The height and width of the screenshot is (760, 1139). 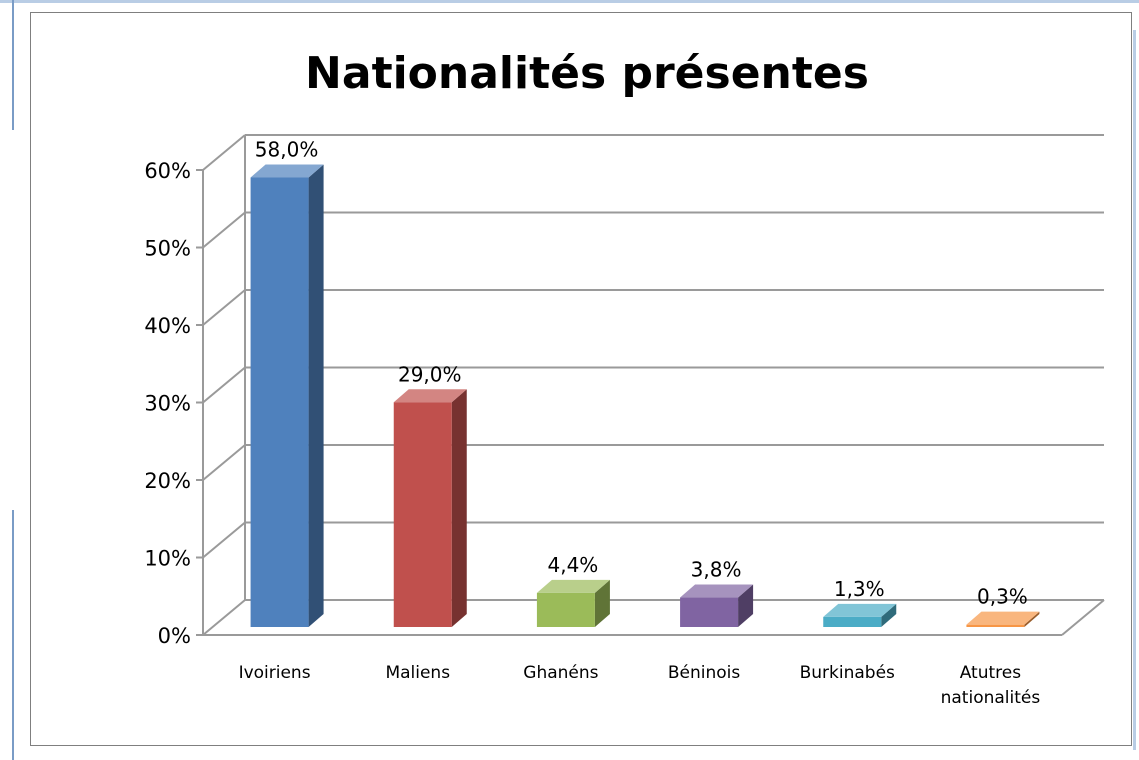 I want to click on axis-labels: 0% 10% 20% 30% 40% 50% 60%, so click(x=167, y=403).